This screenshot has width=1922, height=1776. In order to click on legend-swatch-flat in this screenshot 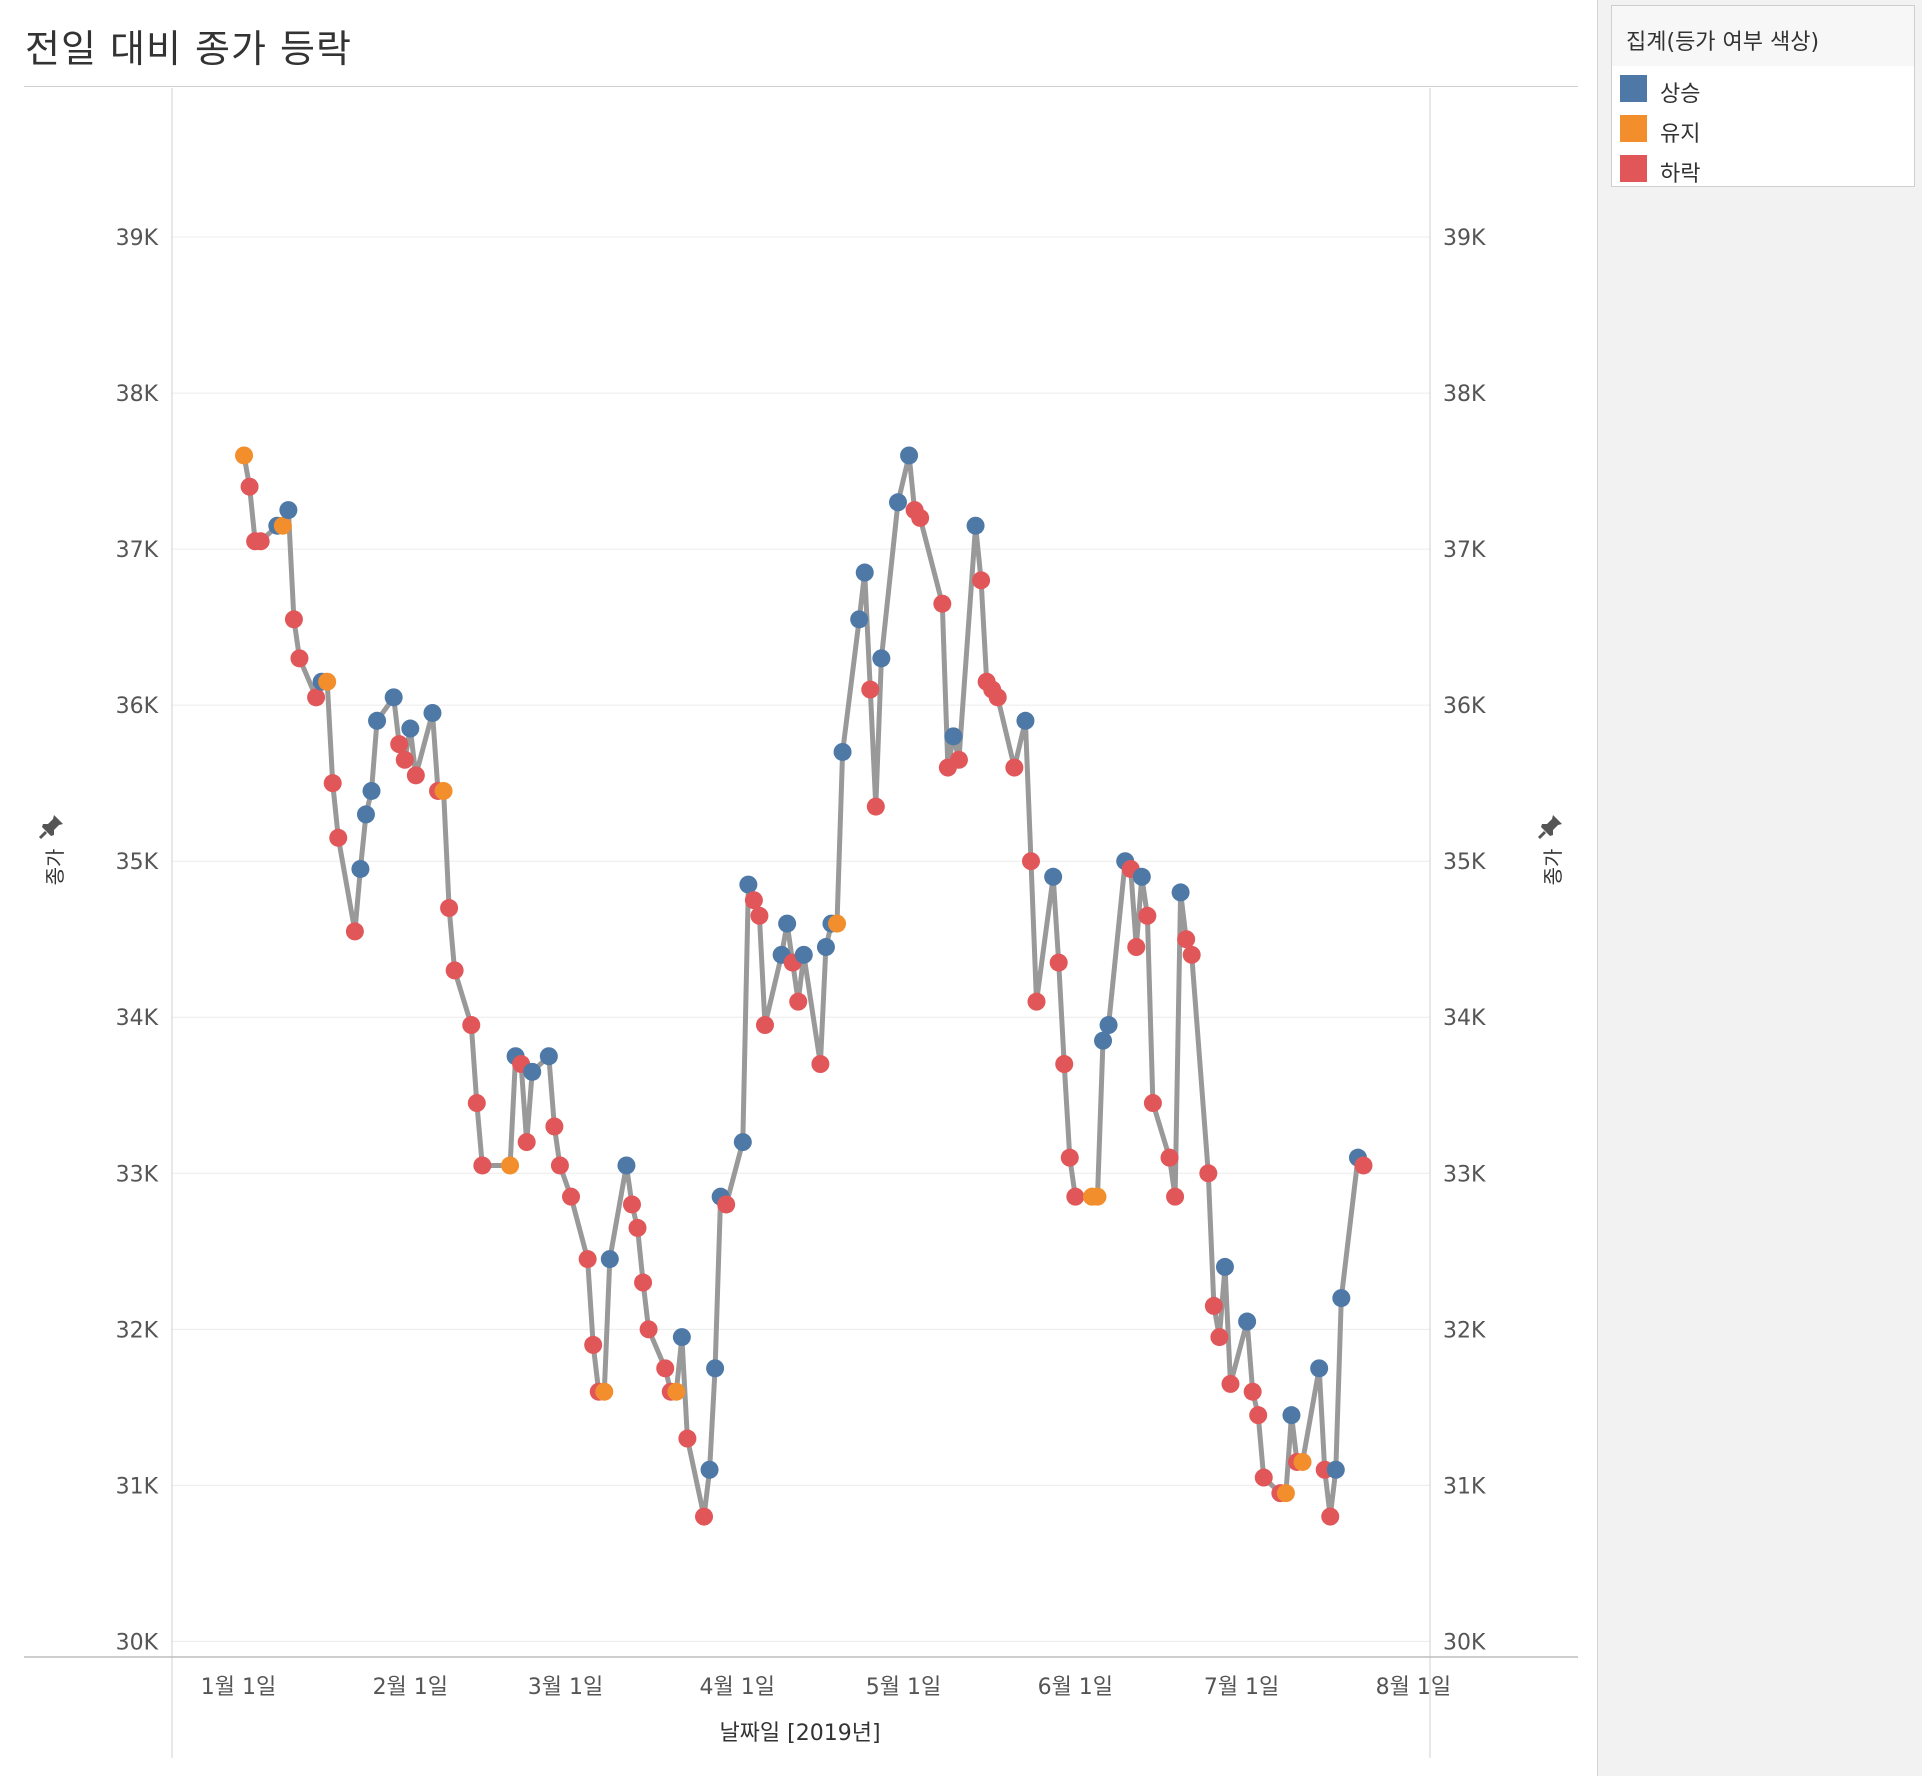, I will do `click(1633, 128)`.